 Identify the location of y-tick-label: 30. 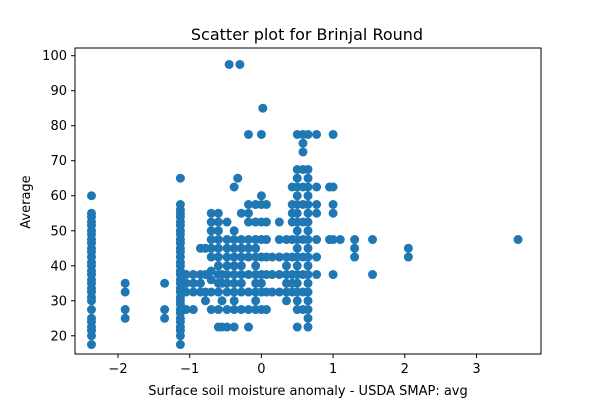
(58, 301).